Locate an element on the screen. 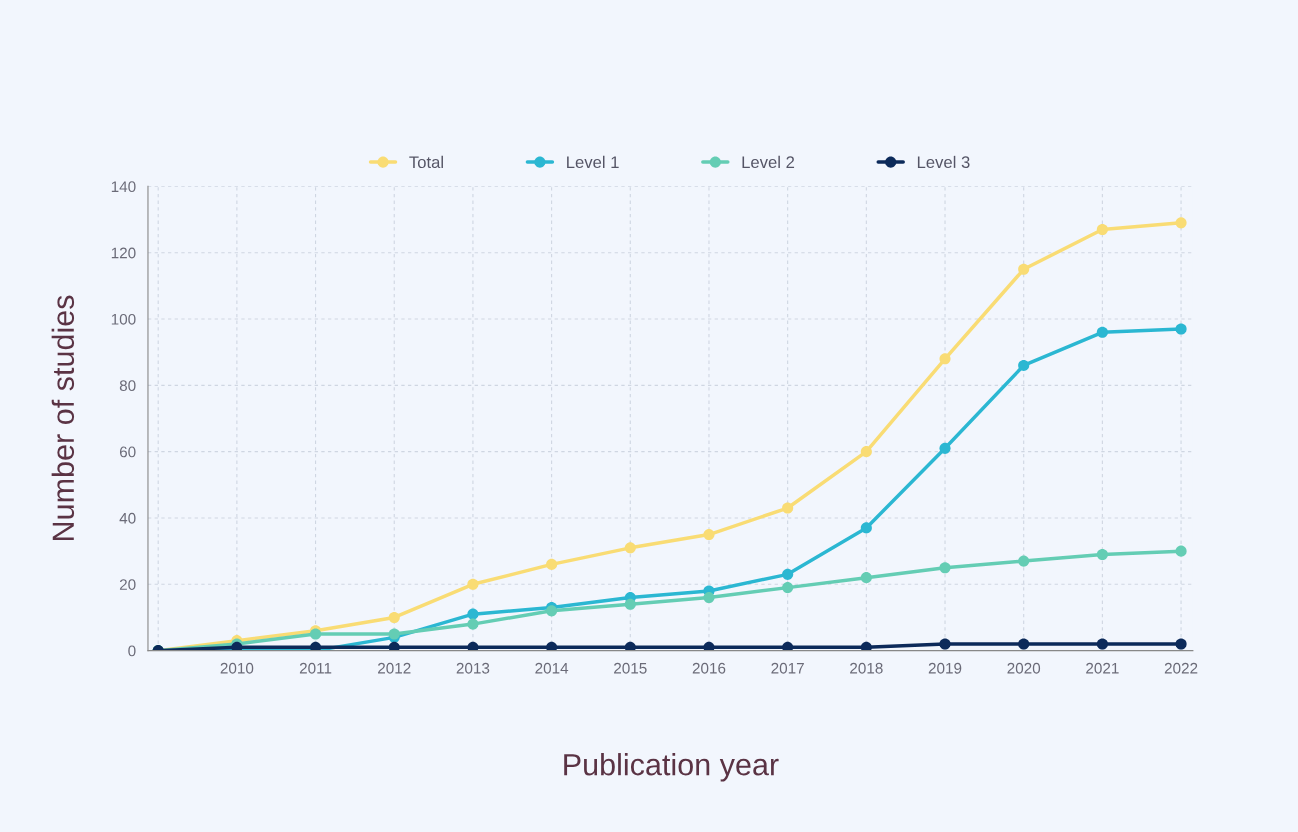 The width and height of the screenshot is (1298, 832). legend-label: Level 3 is located at coordinates (943, 162).